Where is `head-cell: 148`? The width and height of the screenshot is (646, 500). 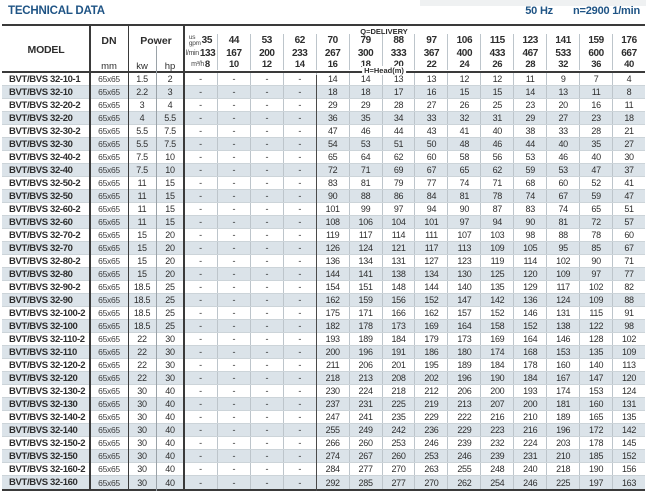
head-cell: 148 is located at coordinates (398, 287).